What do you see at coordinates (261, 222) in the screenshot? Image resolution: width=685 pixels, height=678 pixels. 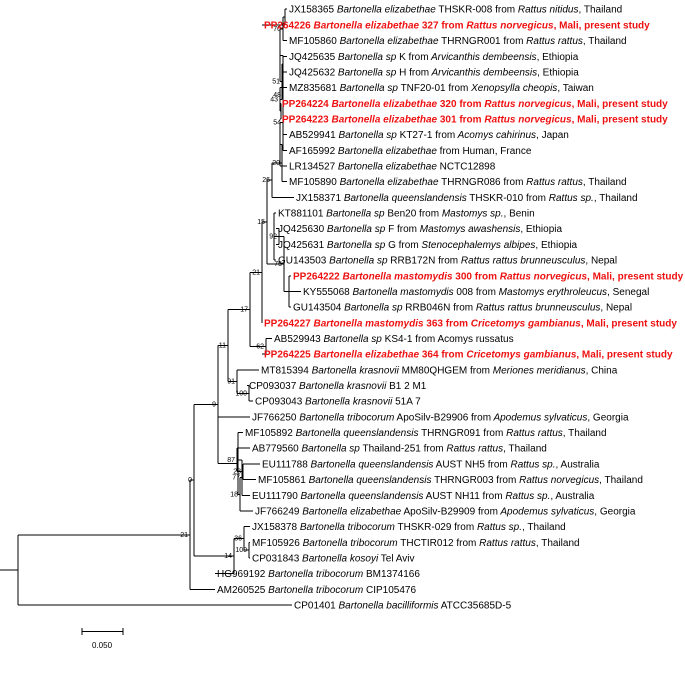 I see `bootstrap-value: 15` at bounding box center [261, 222].